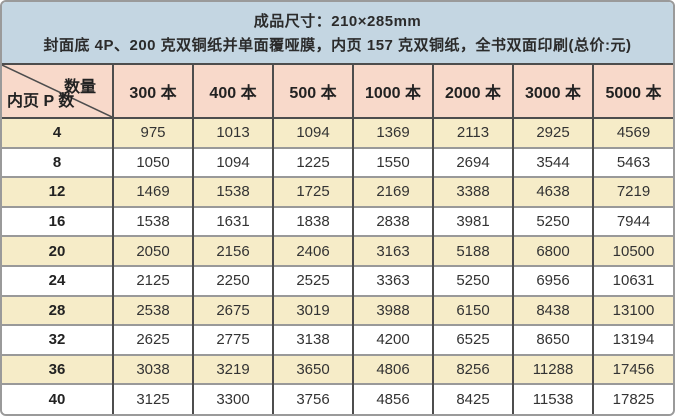 This screenshot has width=675, height=416. I want to click on price-cell: 1838, so click(312, 221).